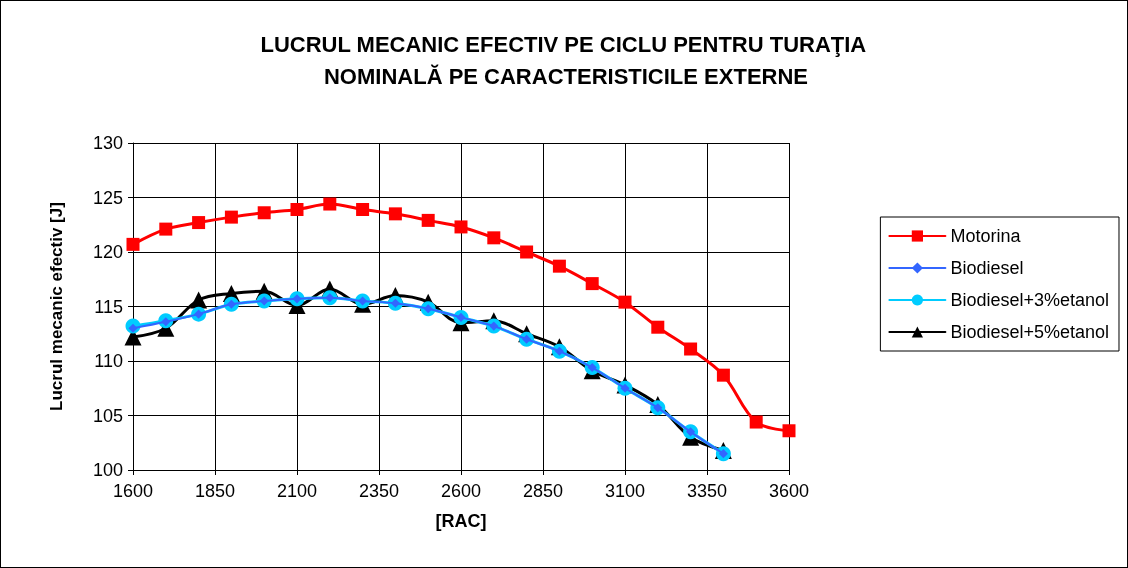 The image size is (1128, 568). Describe the element at coordinates (625, 491) in the screenshot. I see `x-tick-label: 3100` at that location.